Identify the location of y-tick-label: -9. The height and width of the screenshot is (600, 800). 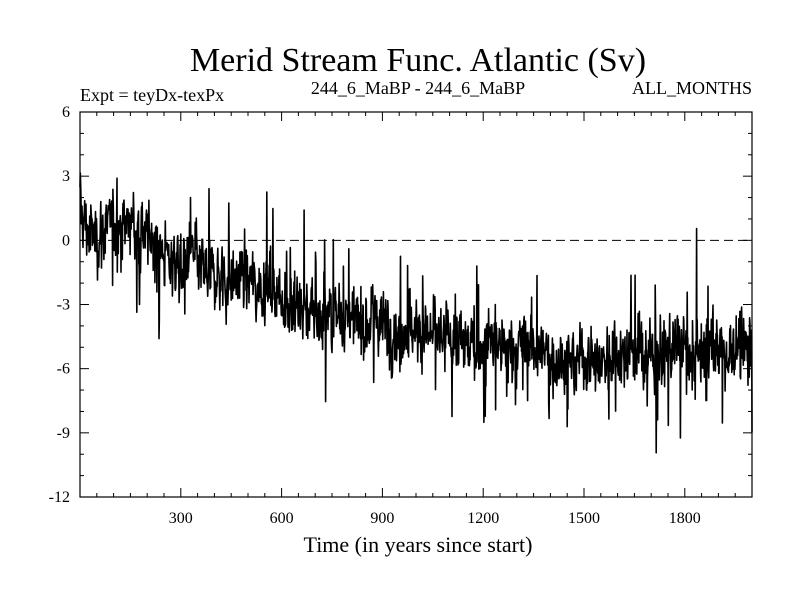
(63, 433).